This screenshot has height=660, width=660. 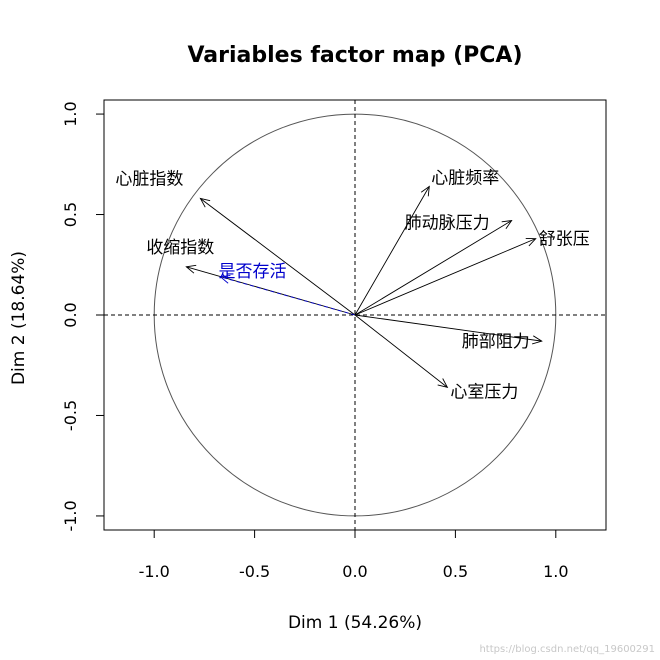 What do you see at coordinates (19, 318) in the screenshot?
I see `y-axis-label: Dim 2 (18.64%)` at bounding box center [19, 318].